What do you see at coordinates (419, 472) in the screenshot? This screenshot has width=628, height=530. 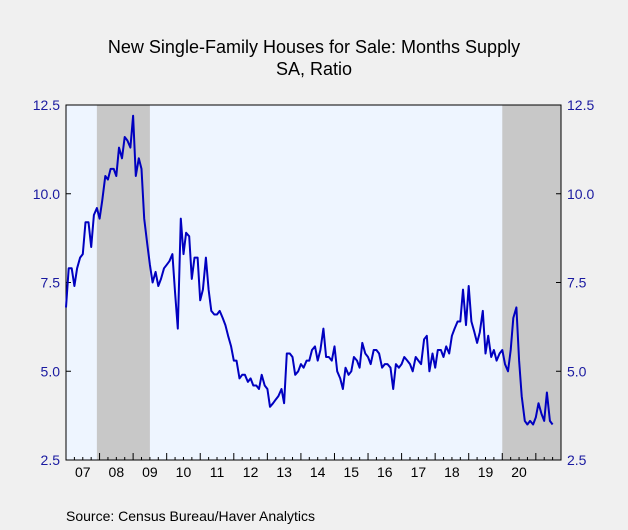 I see `x-tick-label: 17` at bounding box center [419, 472].